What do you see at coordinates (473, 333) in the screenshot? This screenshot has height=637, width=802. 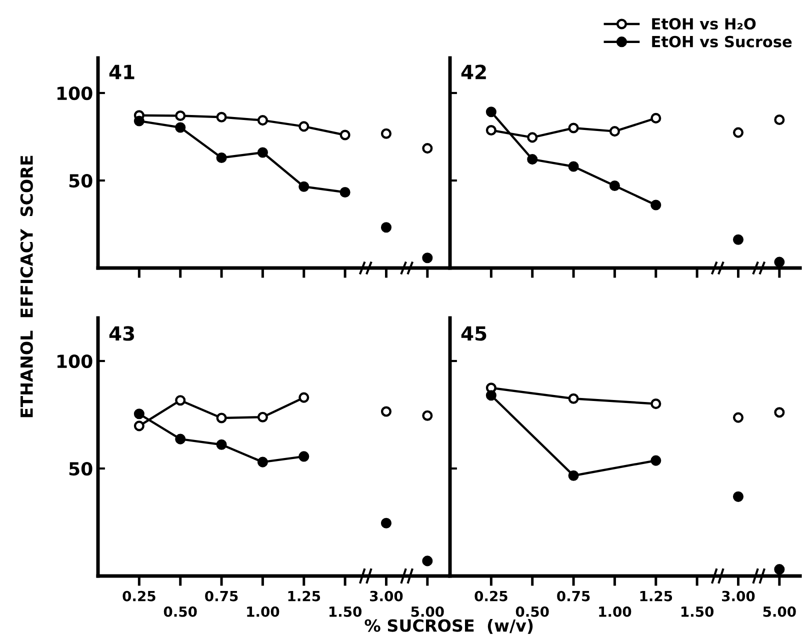 I see `chart-title: 45` at bounding box center [473, 333].